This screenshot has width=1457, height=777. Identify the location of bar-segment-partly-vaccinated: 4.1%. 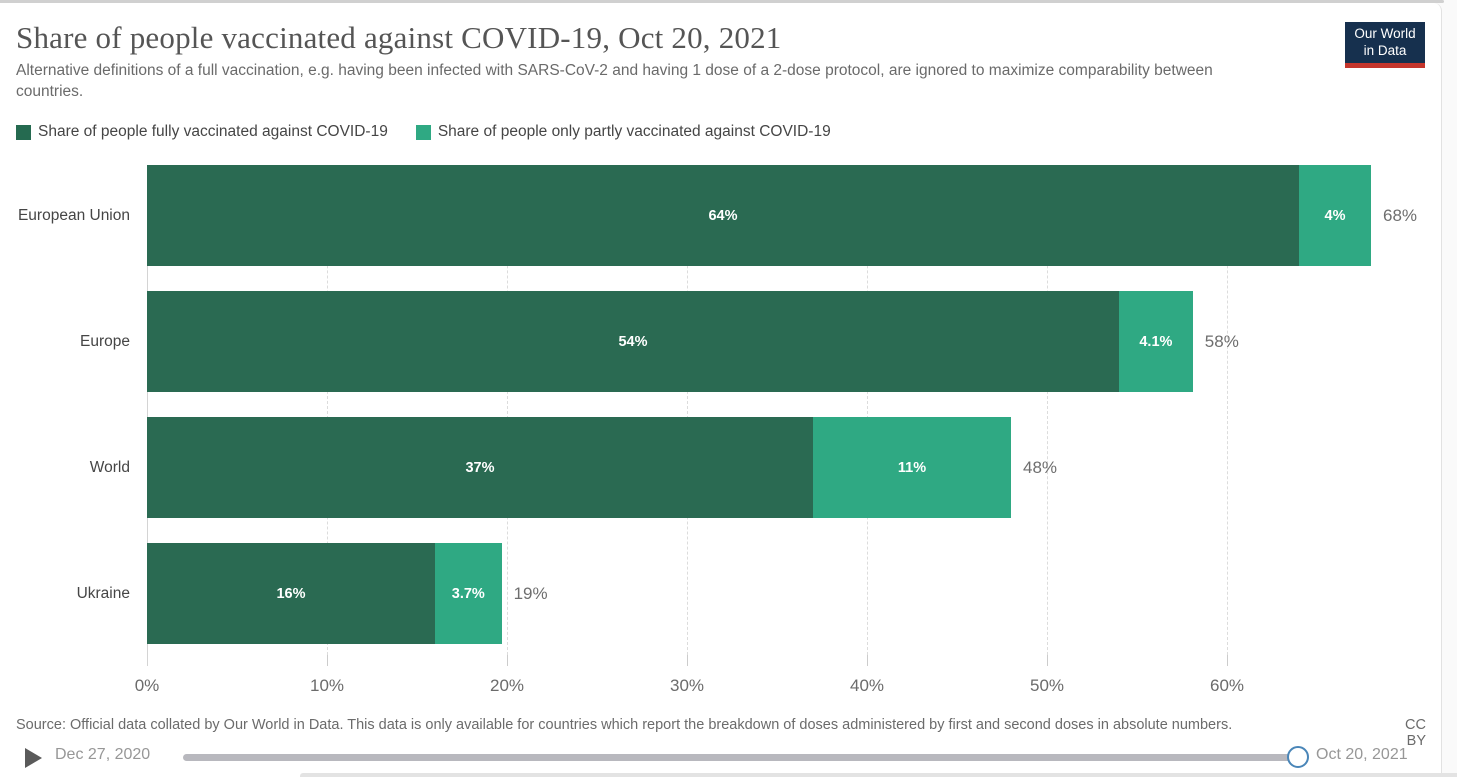
(1156, 341).